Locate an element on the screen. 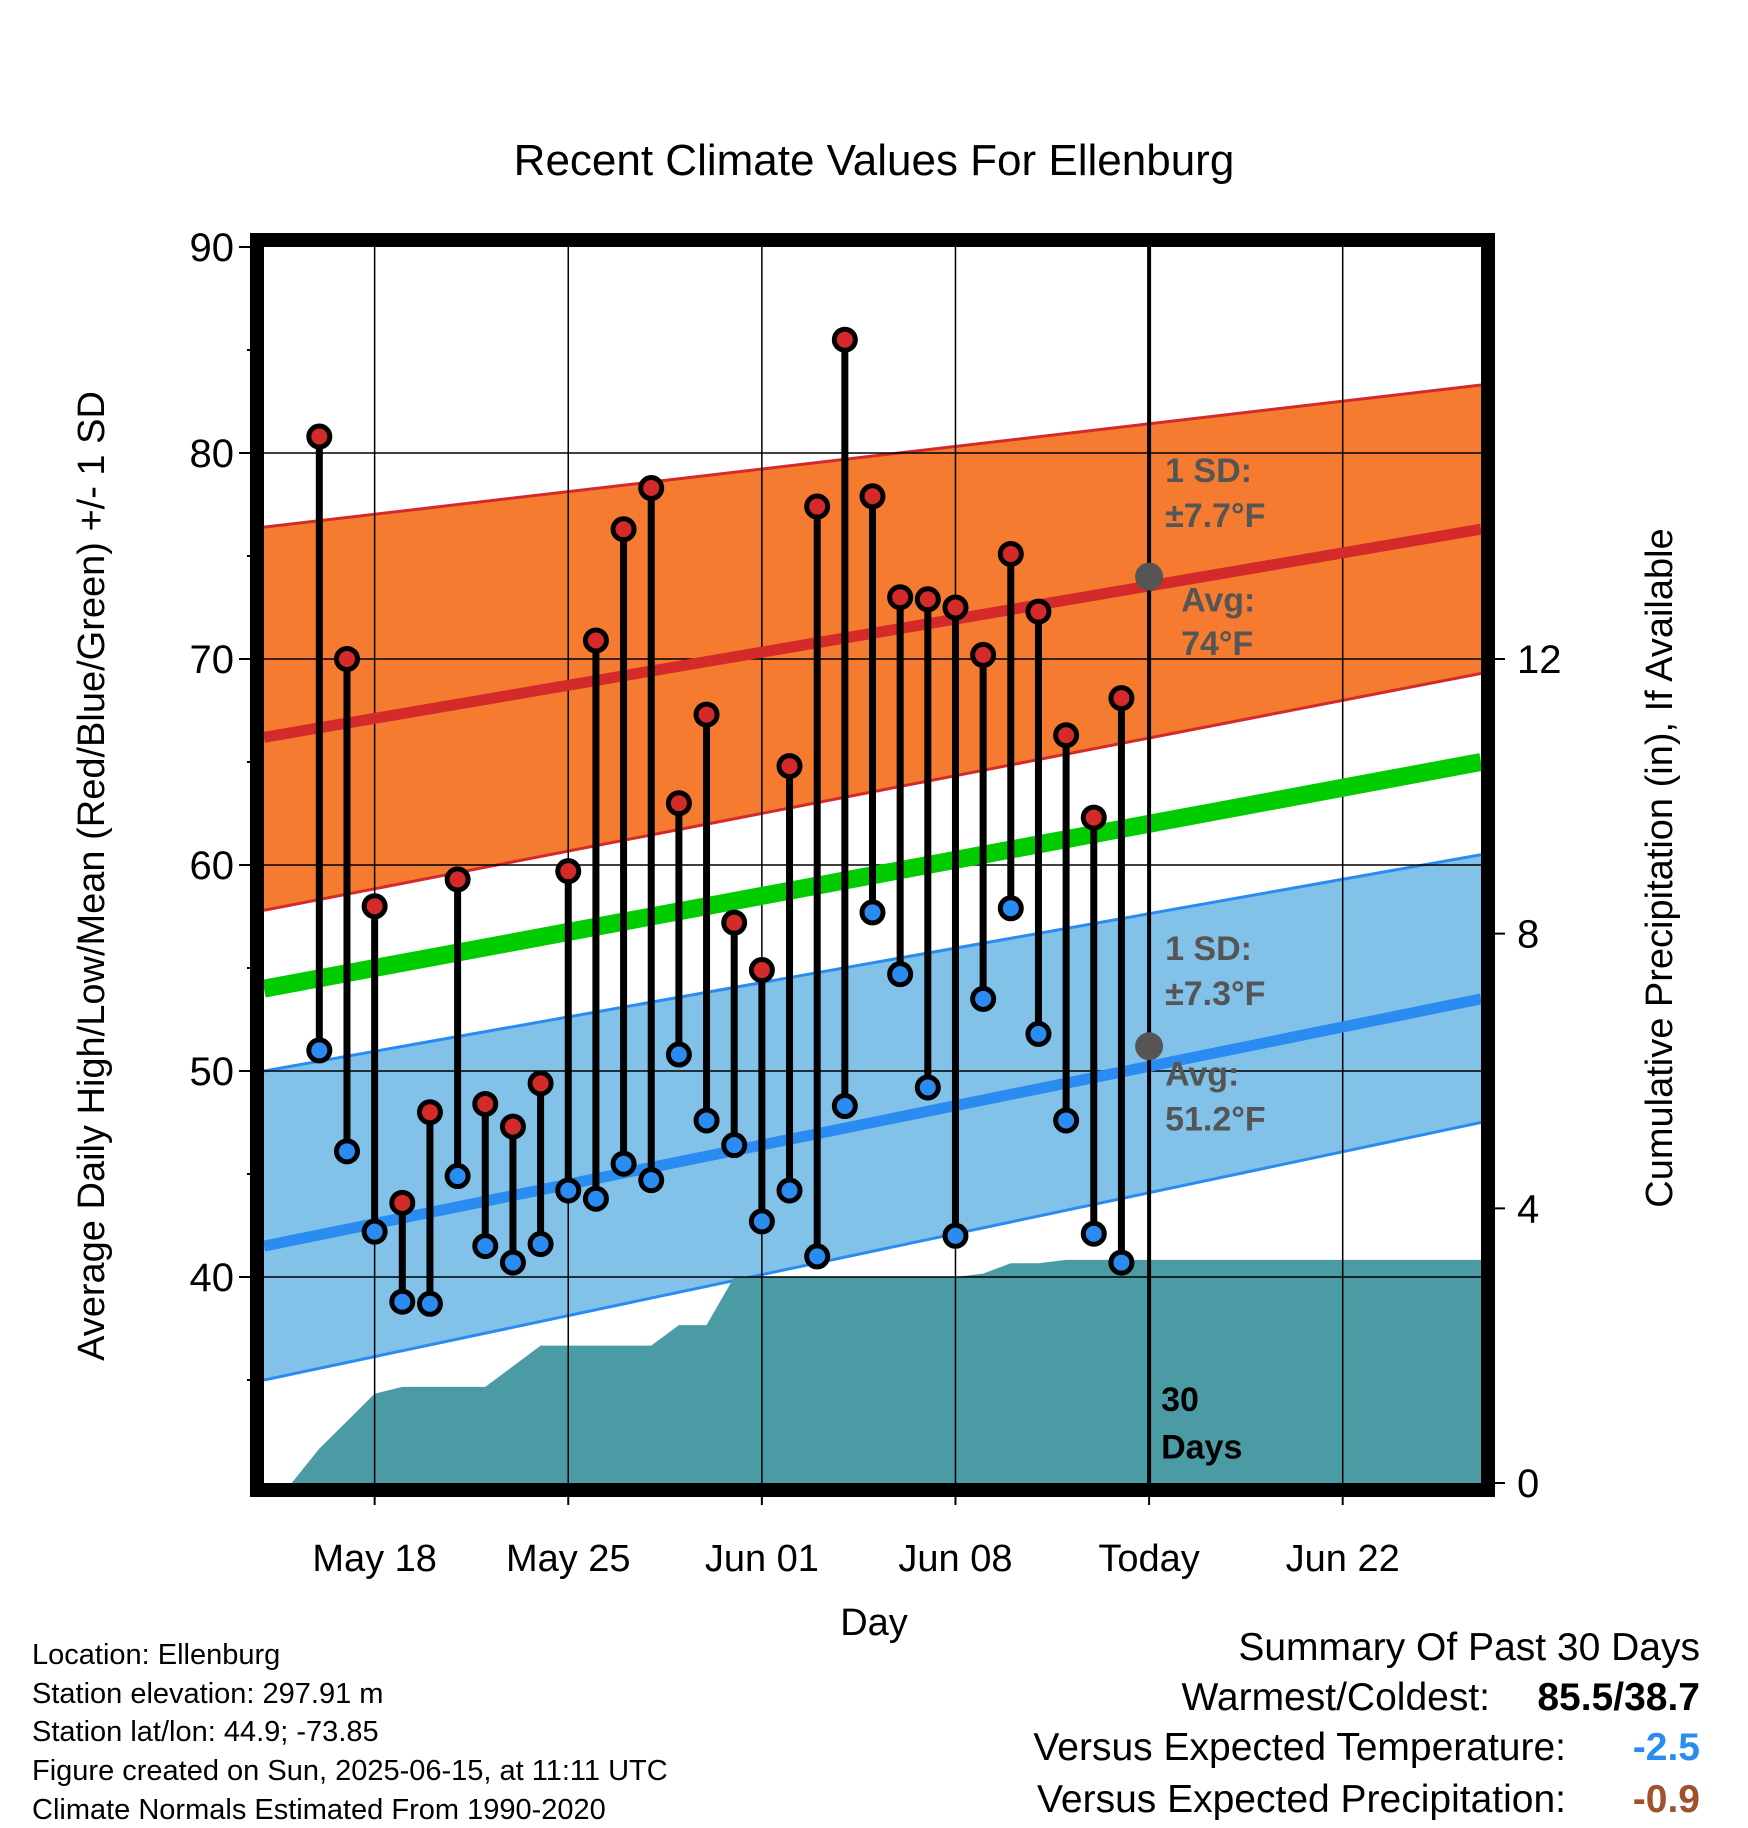 The height and width of the screenshot is (1828, 1748). summary-heading: Summary Of Past 30 Days is located at coordinates (1469, 1647).